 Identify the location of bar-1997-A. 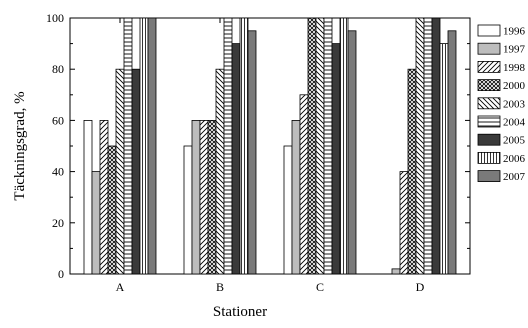
(96, 223).